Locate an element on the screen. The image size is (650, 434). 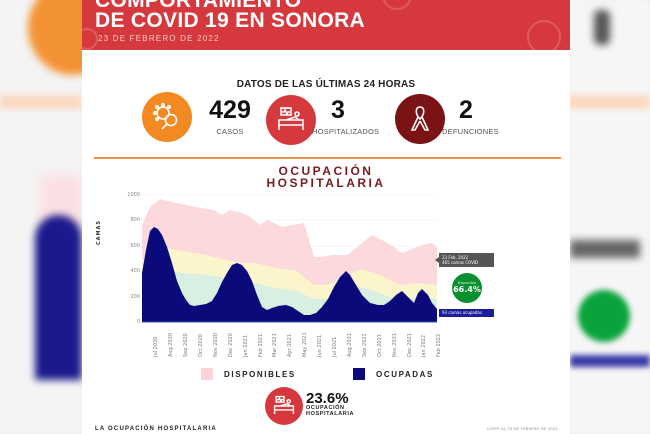
x-tick: Oct 2021 is located at coordinates (380, 345).